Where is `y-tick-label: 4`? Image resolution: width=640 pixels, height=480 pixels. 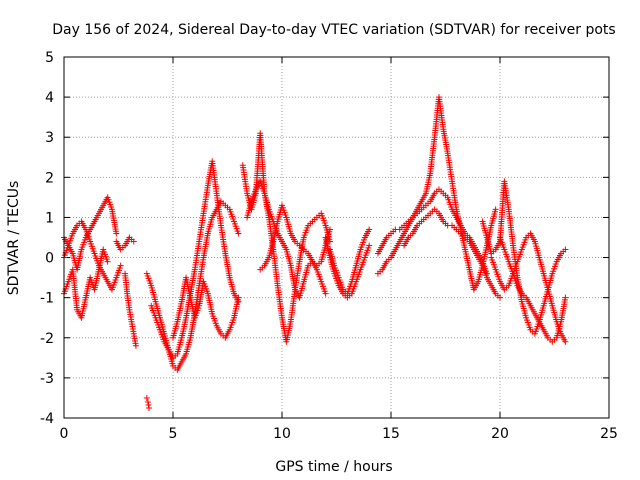
y-tick-label: 4 is located at coordinates (49, 98).